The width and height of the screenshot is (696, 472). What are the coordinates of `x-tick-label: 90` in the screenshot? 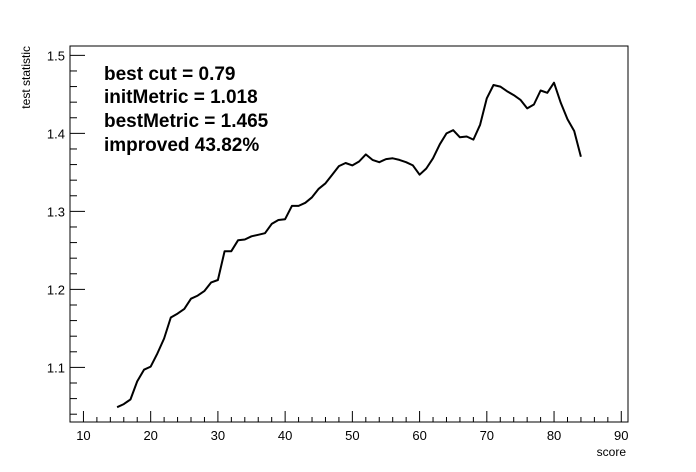 It's located at (621, 435).